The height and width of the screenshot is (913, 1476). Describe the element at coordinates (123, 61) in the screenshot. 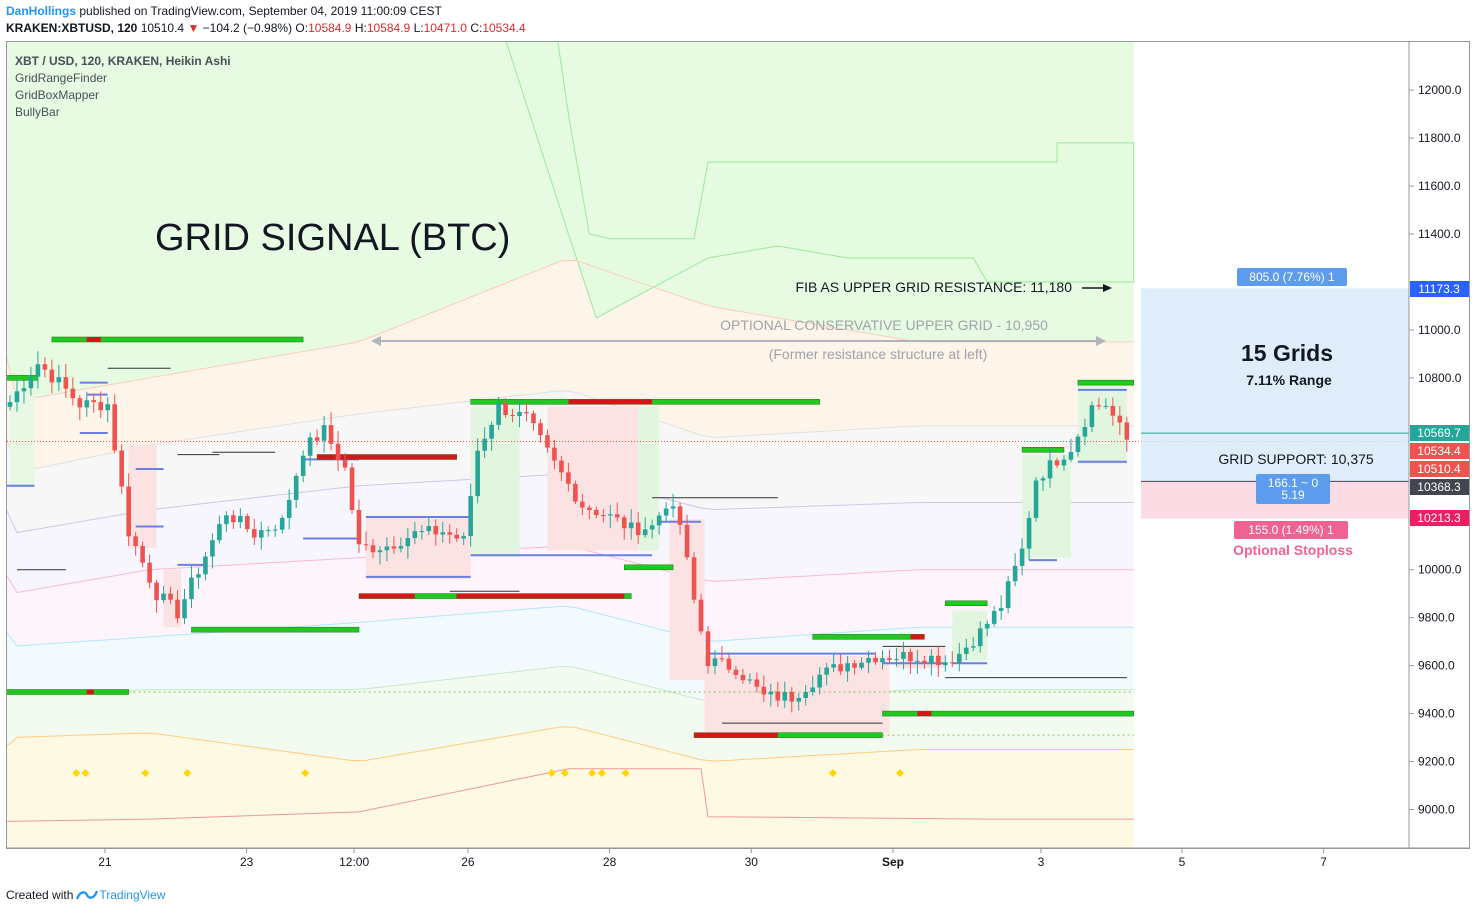

I see `legend-symbol: XBT / USD, 120, KRAKEN, Heikin Ashi` at that location.